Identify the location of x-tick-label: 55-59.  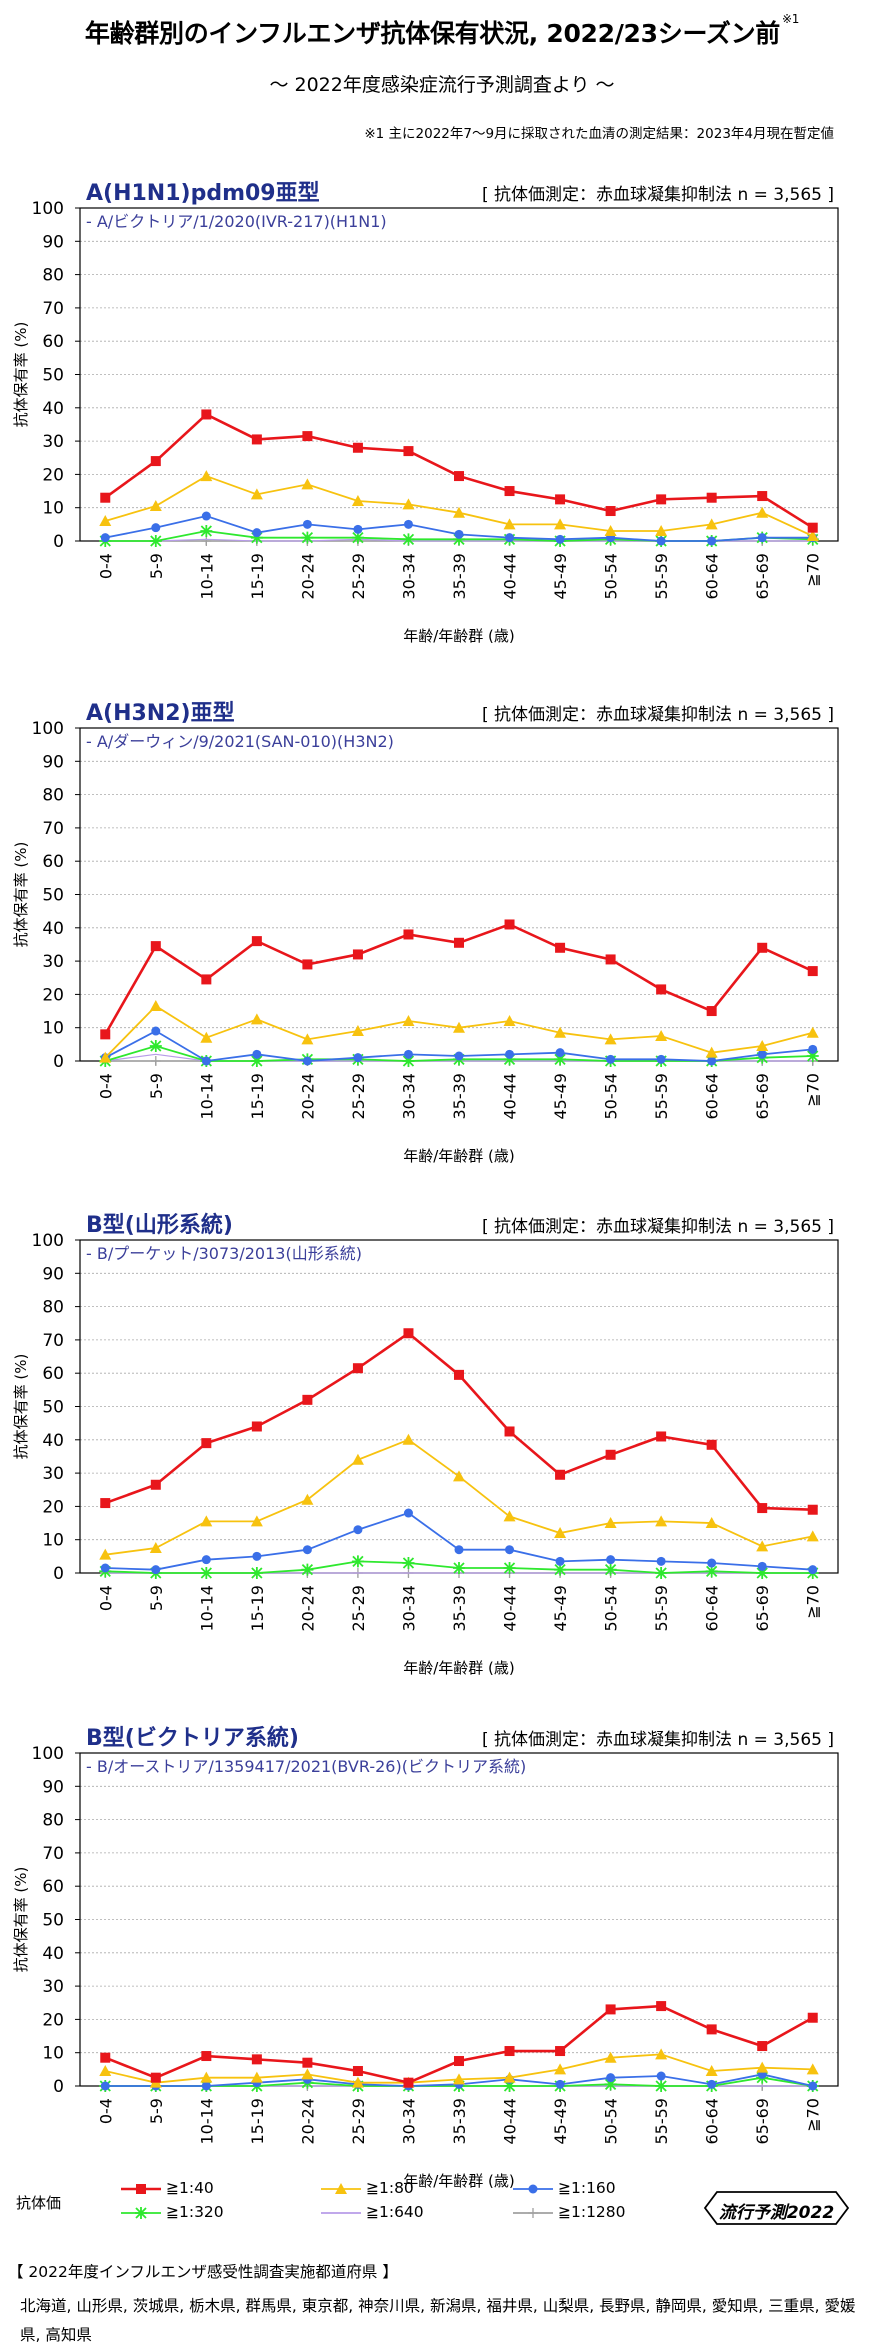
(661, 1608).